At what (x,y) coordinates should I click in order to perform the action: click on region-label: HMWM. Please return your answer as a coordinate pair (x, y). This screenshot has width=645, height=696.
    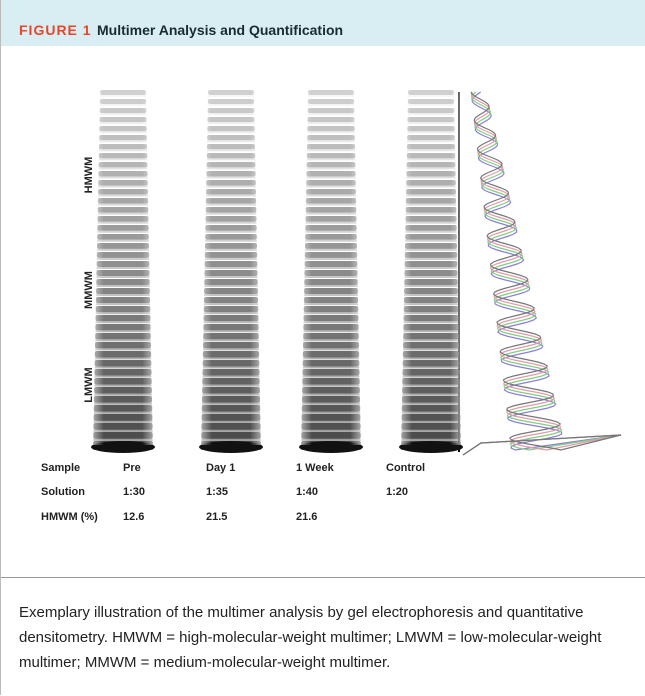
    Looking at the image, I should click on (89, 175).